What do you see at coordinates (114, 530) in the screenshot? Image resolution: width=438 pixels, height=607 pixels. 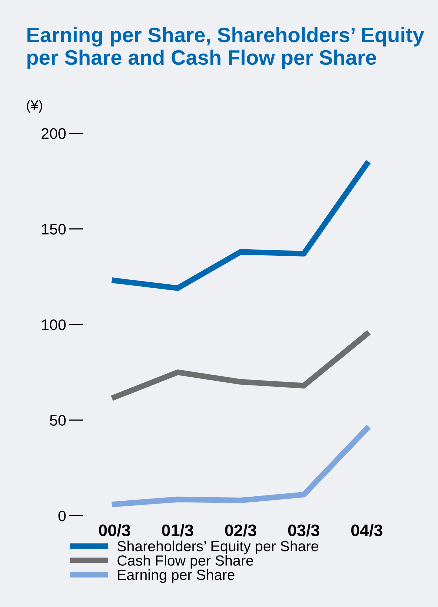 I see `x-tick-label: 00/3` at bounding box center [114, 530].